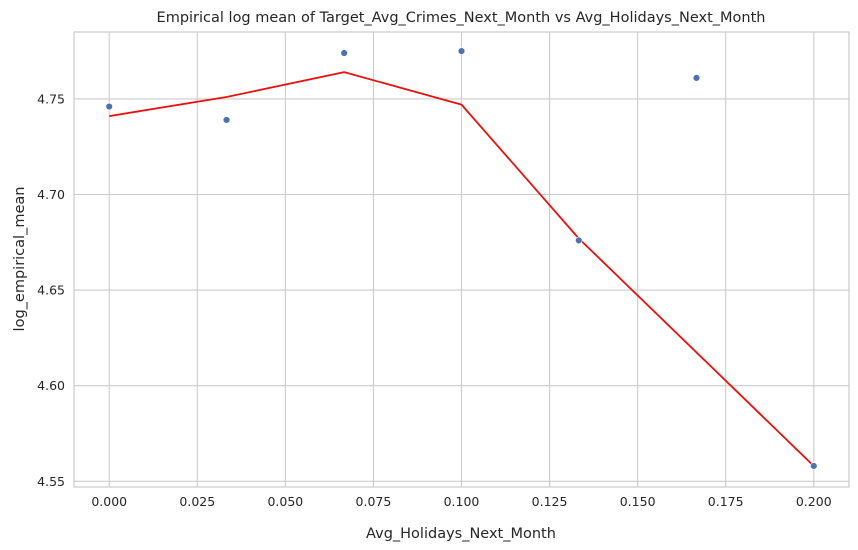 The image size is (858, 550). What do you see at coordinates (814, 501) in the screenshot?
I see `x-tick-label: 0.200` at bounding box center [814, 501].